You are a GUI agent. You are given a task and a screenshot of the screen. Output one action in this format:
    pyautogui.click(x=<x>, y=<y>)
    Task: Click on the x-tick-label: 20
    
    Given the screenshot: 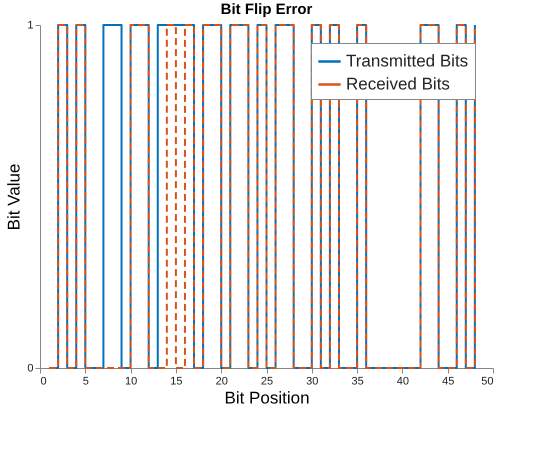 What is the action you would take?
    pyautogui.click(x=222, y=382)
    